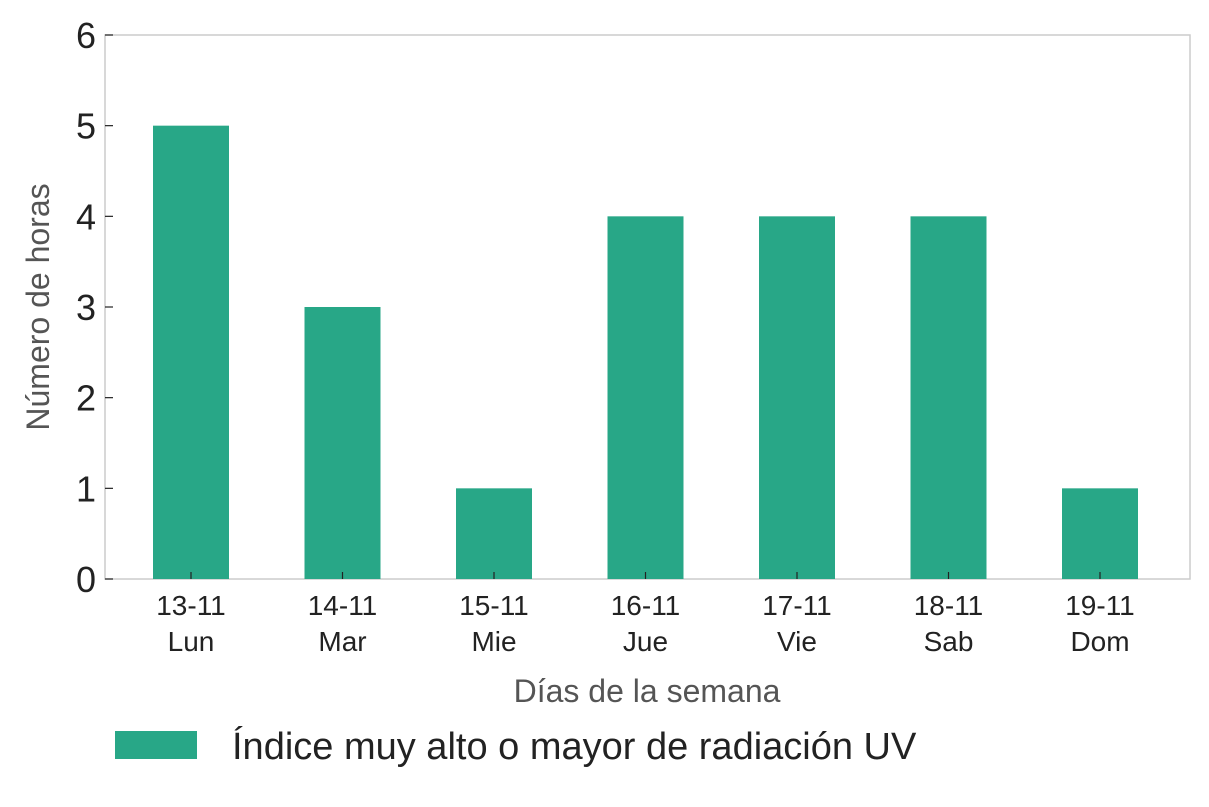  Describe the element at coordinates (156, 745) in the screenshot. I see `legend-swatch` at that location.